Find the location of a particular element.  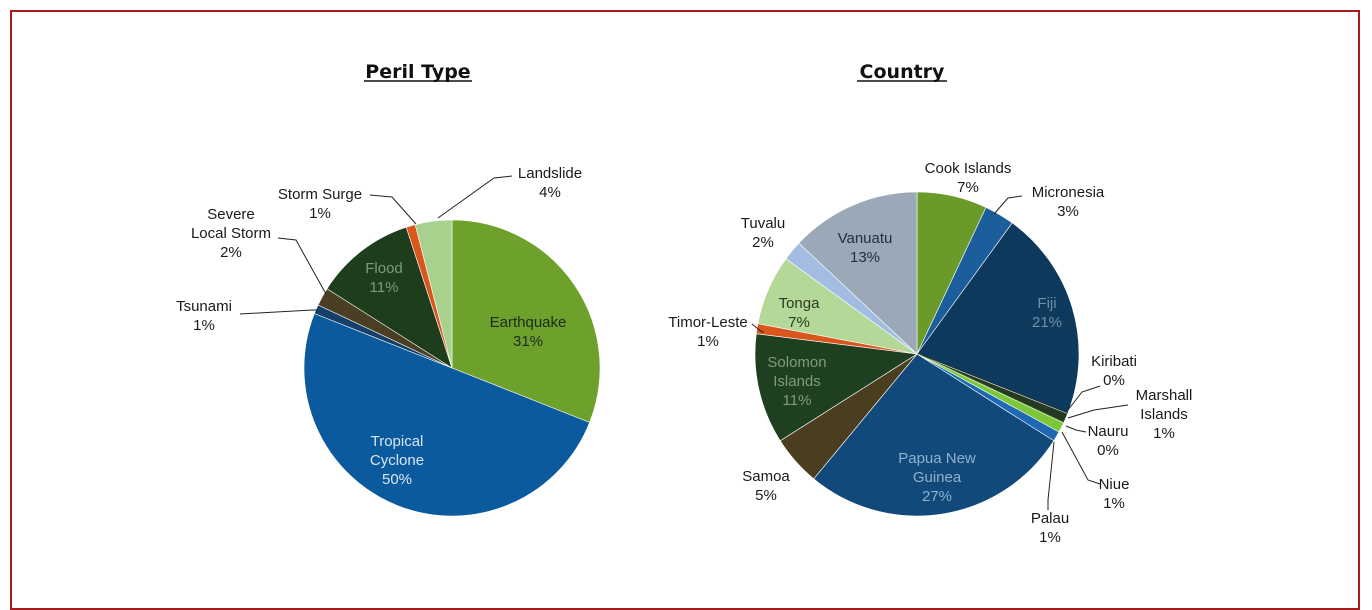

leader-line-storm-surge is located at coordinates (393, 209).